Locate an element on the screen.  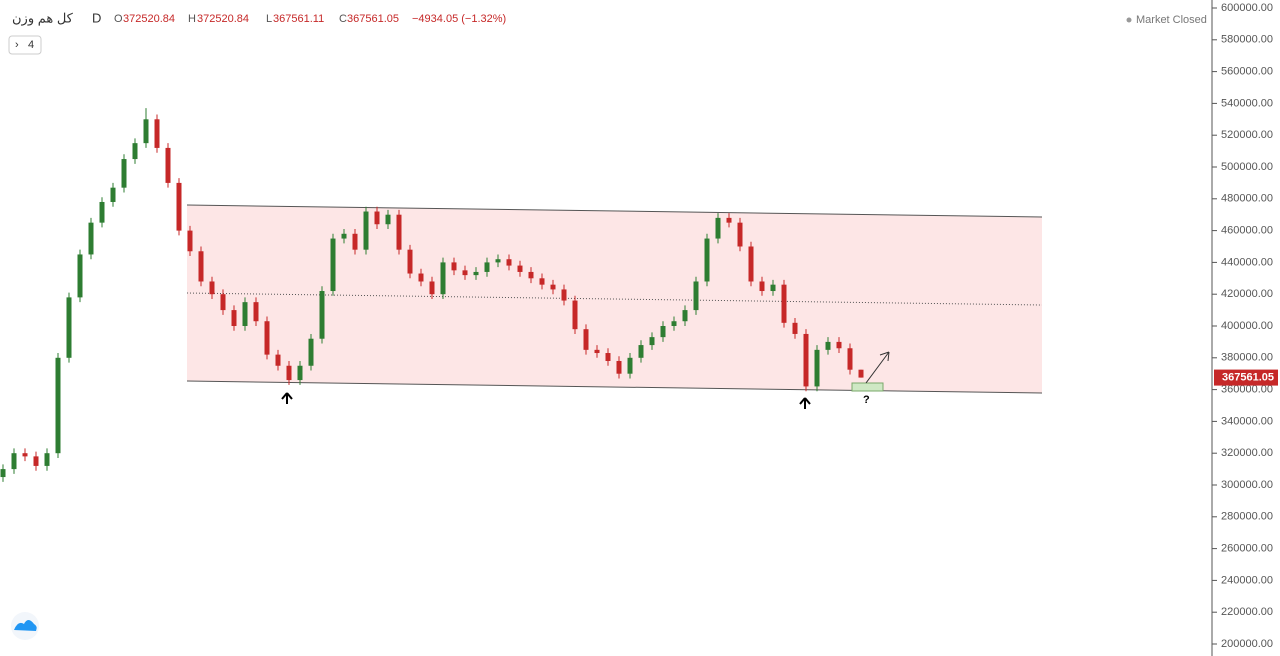
interval: D is located at coordinates (96, 17).